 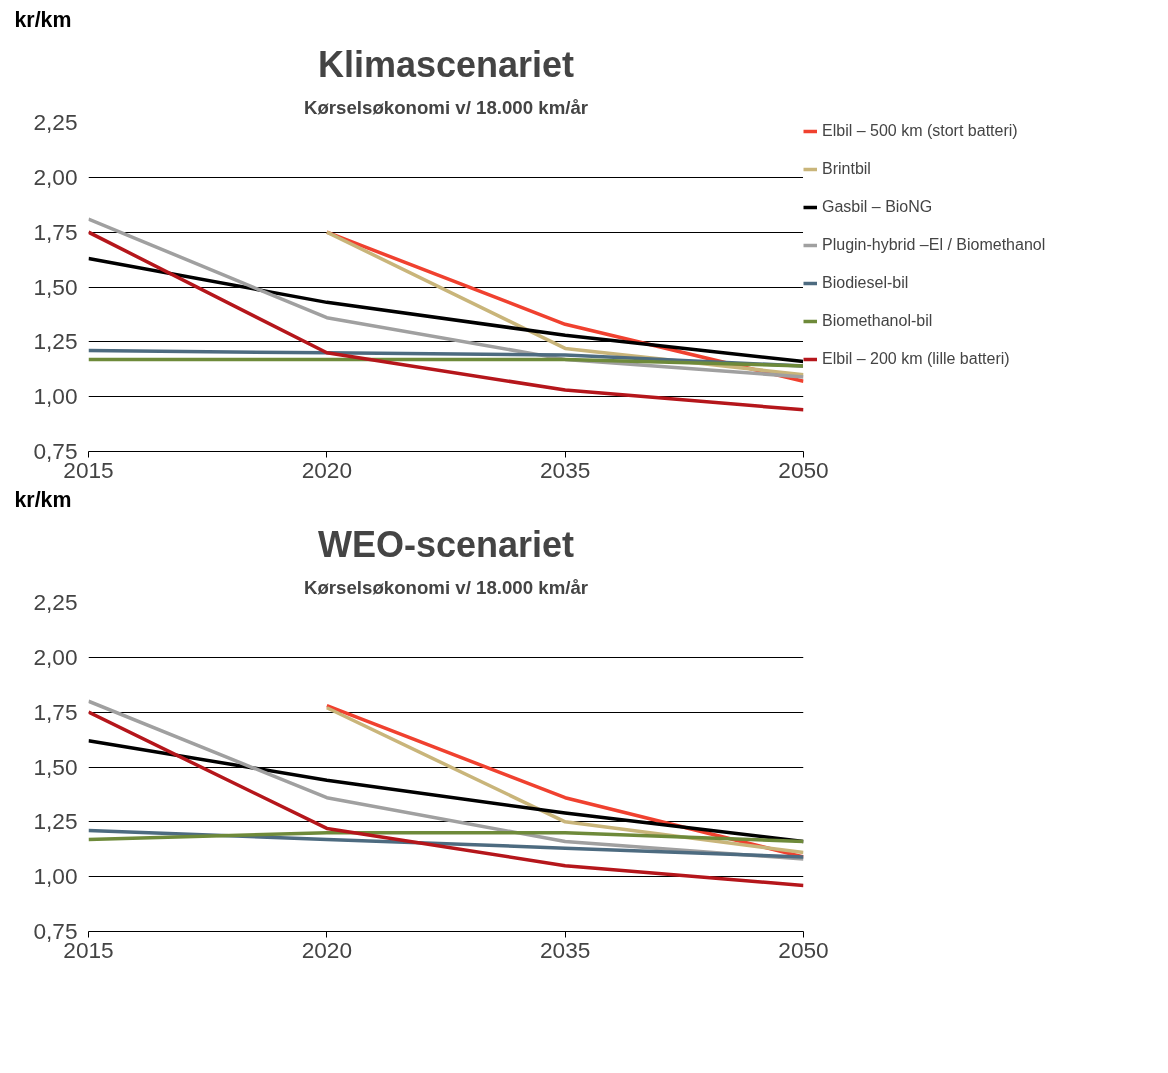 I want to click on chart-title: Klimascenariet, so click(x=446, y=64).